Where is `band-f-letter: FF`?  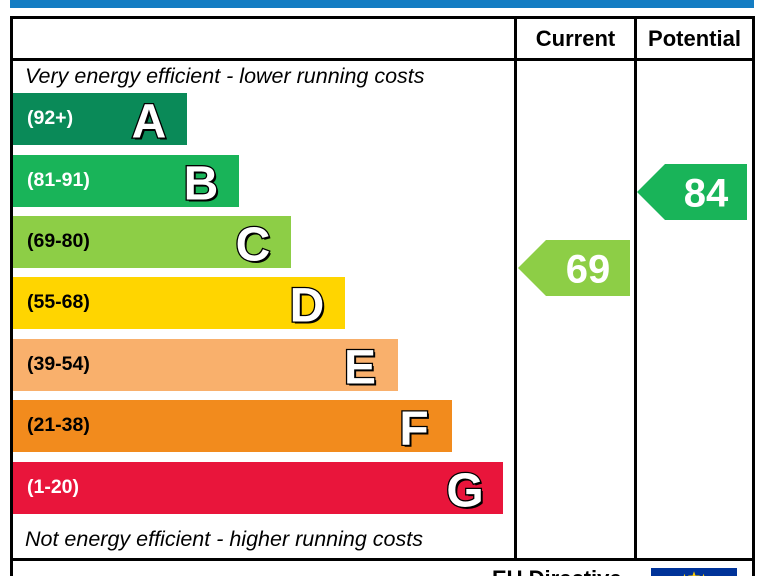
band-f-letter: FF is located at coordinates (414, 427).